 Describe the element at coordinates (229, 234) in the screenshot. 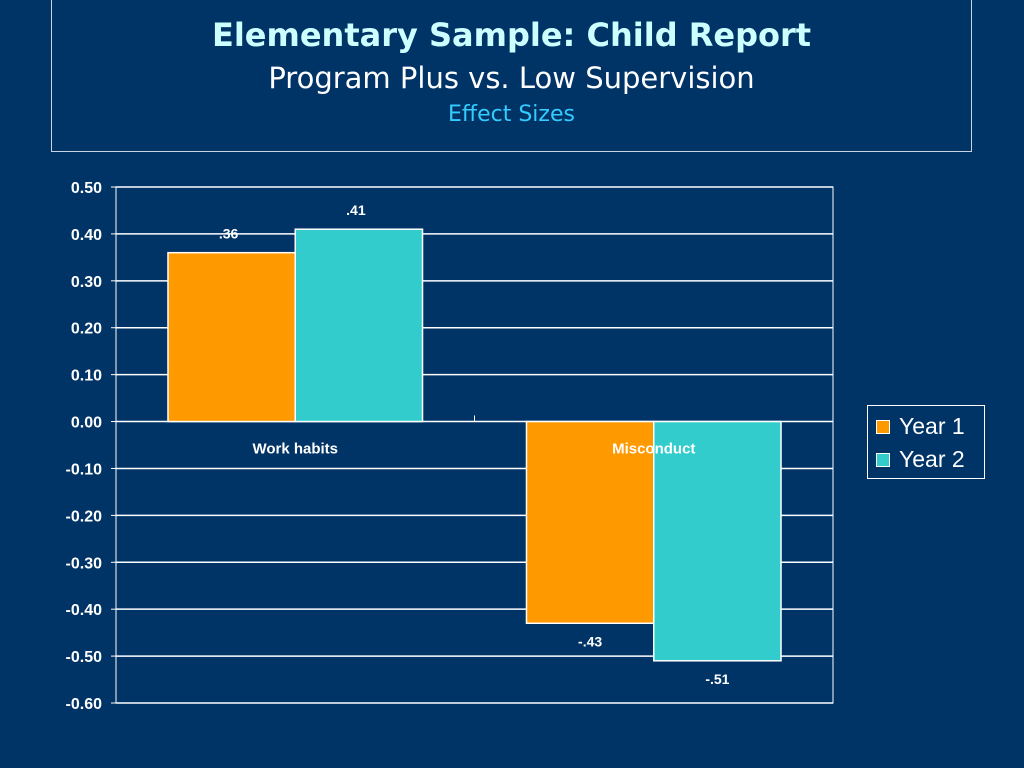

I see `data-label: .36` at that location.